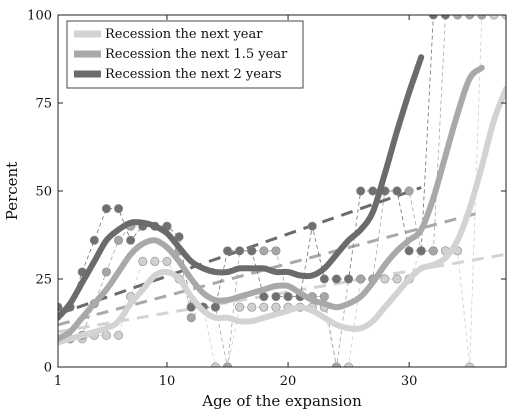 This screenshot has height=419, width=519. I want to click on x-tick-label-20: 20, so click(288, 381).